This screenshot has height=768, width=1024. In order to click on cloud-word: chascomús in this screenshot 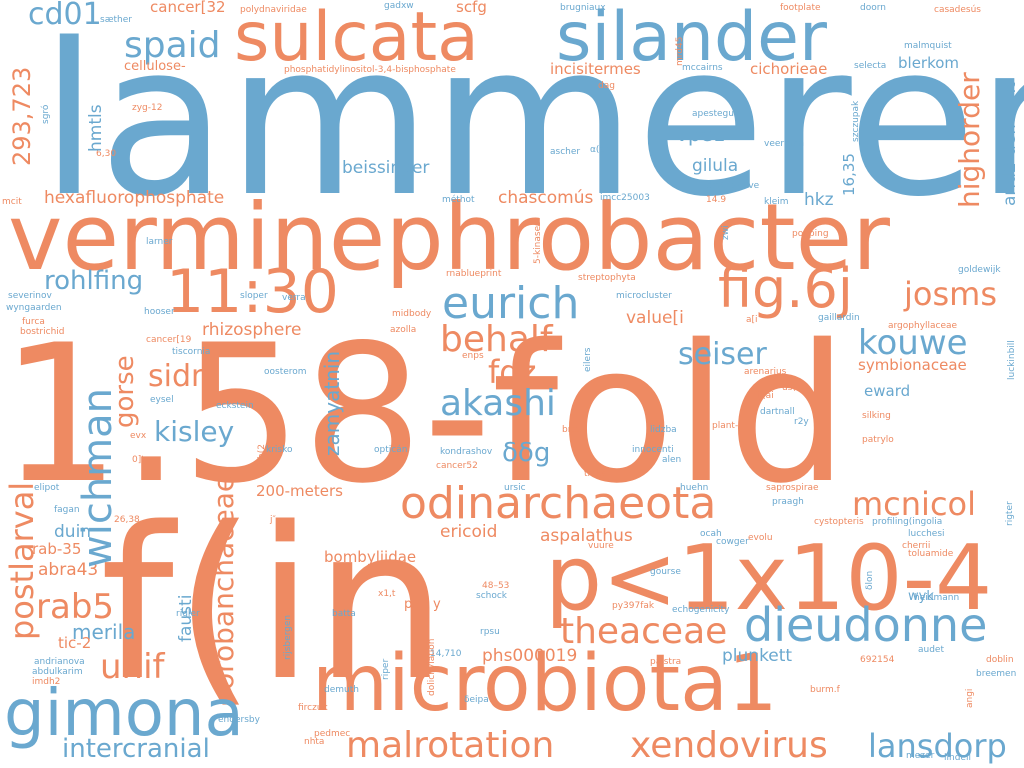, I will do `click(546, 198)`.